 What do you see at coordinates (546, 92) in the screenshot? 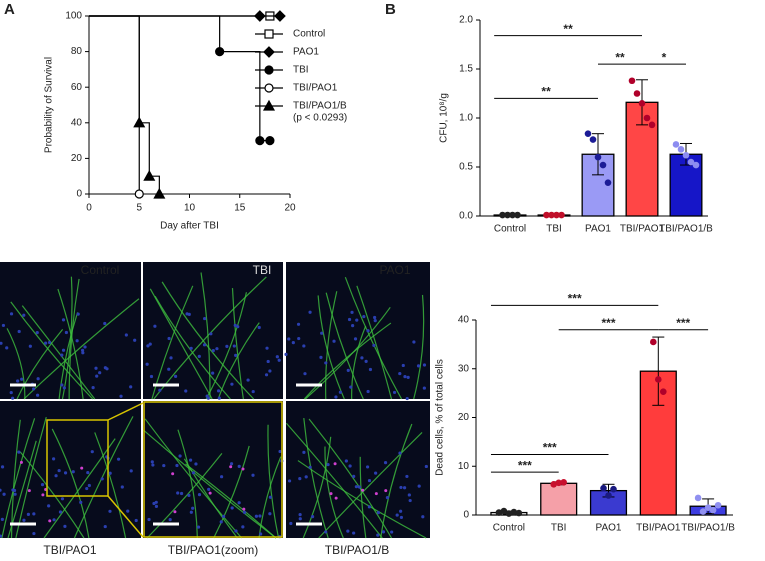
I see `significance-label: **` at bounding box center [546, 92].